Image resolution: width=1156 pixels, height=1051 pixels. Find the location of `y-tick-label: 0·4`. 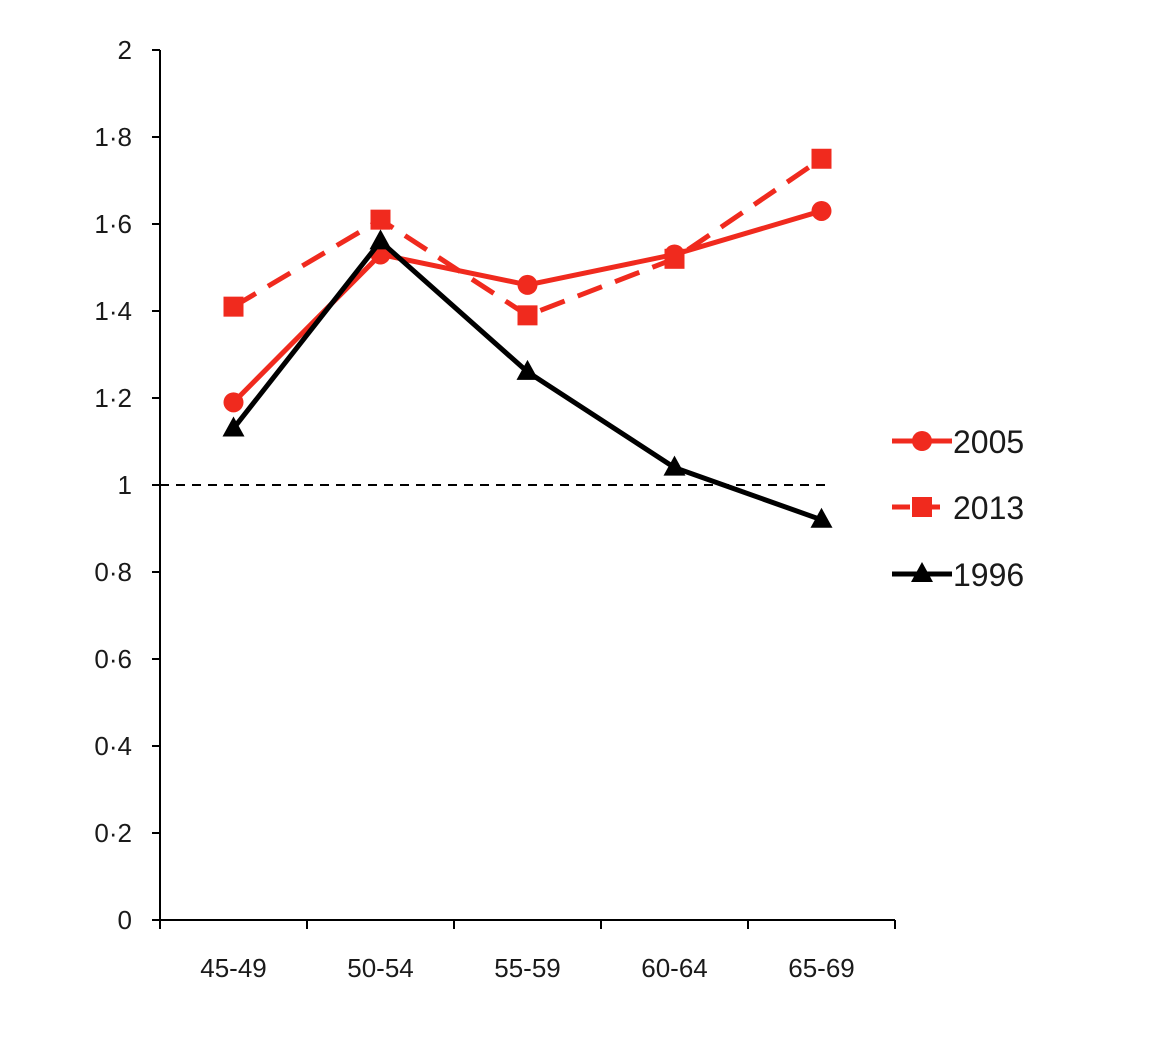

y-tick-label: 0·4 is located at coordinates (113, 746).